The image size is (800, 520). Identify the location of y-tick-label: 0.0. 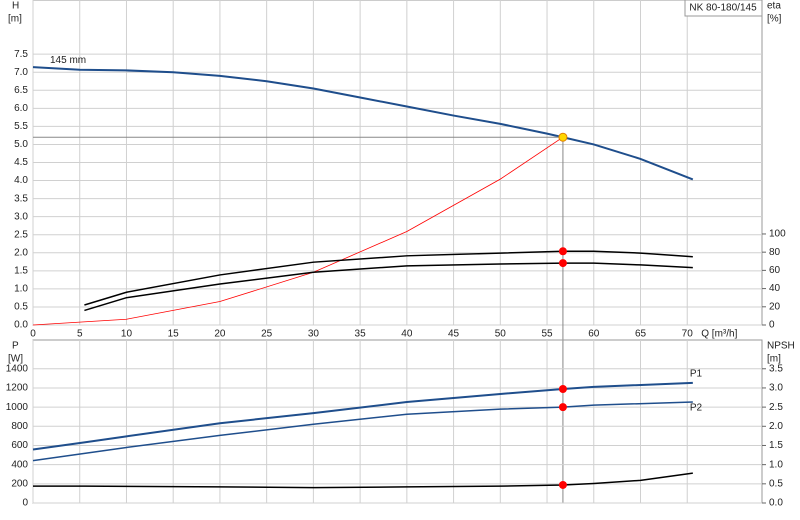
(21, 325).